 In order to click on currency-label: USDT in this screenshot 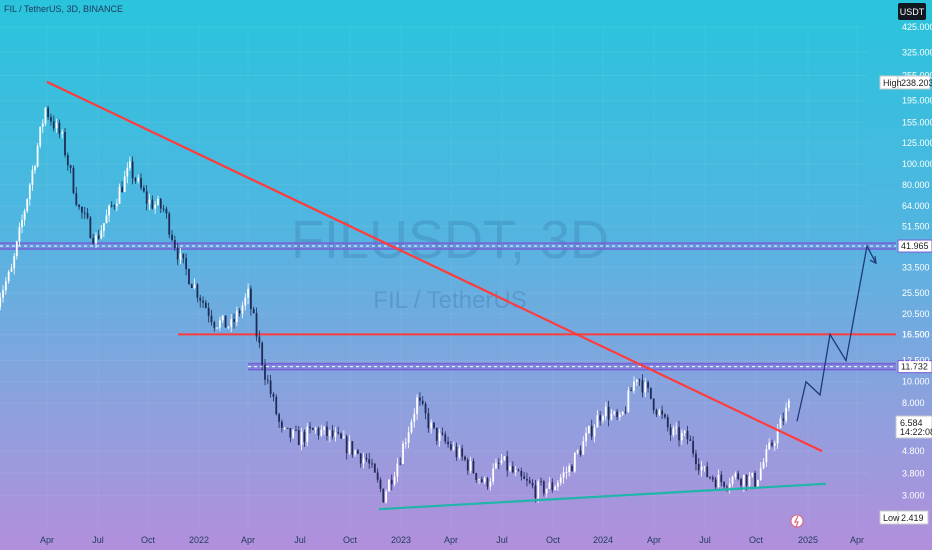, I will do `click(912, 12)`.